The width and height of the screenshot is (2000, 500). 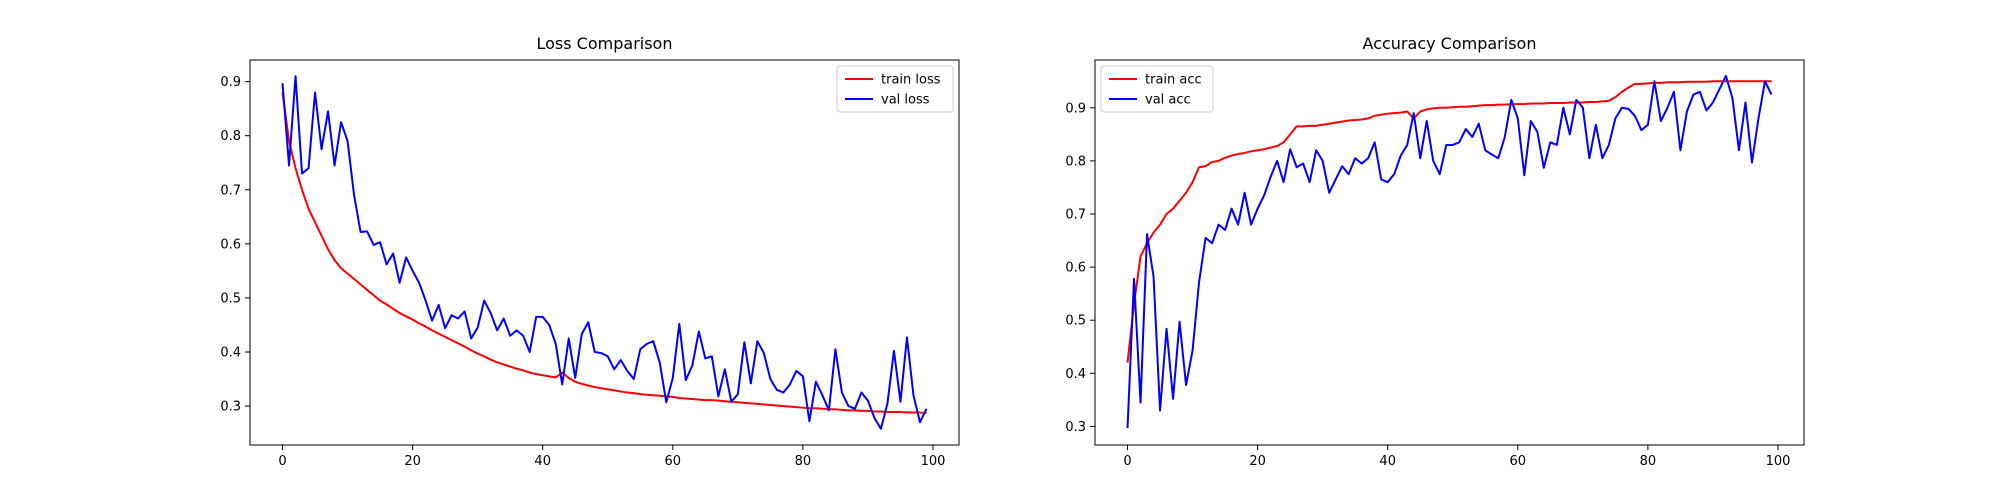 What do you see at coordinates (1168, 100) in the screenshot?
I see `legend-label: val acc` at bounding box center [1168, 100].